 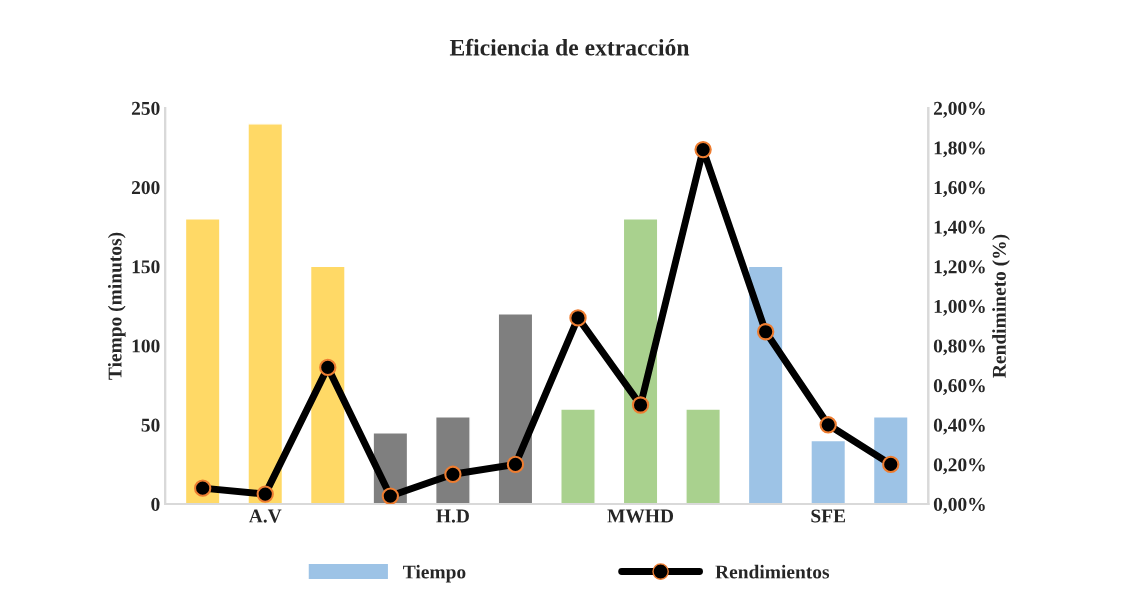 I want to click on y-tick-label: 50, so click(x=150, y=425).